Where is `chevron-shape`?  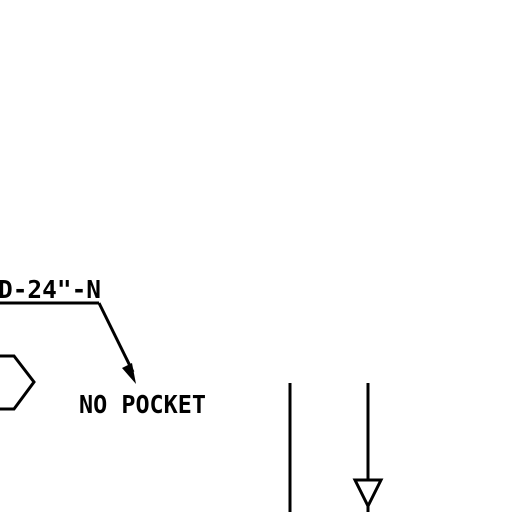 chevron-shape is located at coordinates (18, 382).